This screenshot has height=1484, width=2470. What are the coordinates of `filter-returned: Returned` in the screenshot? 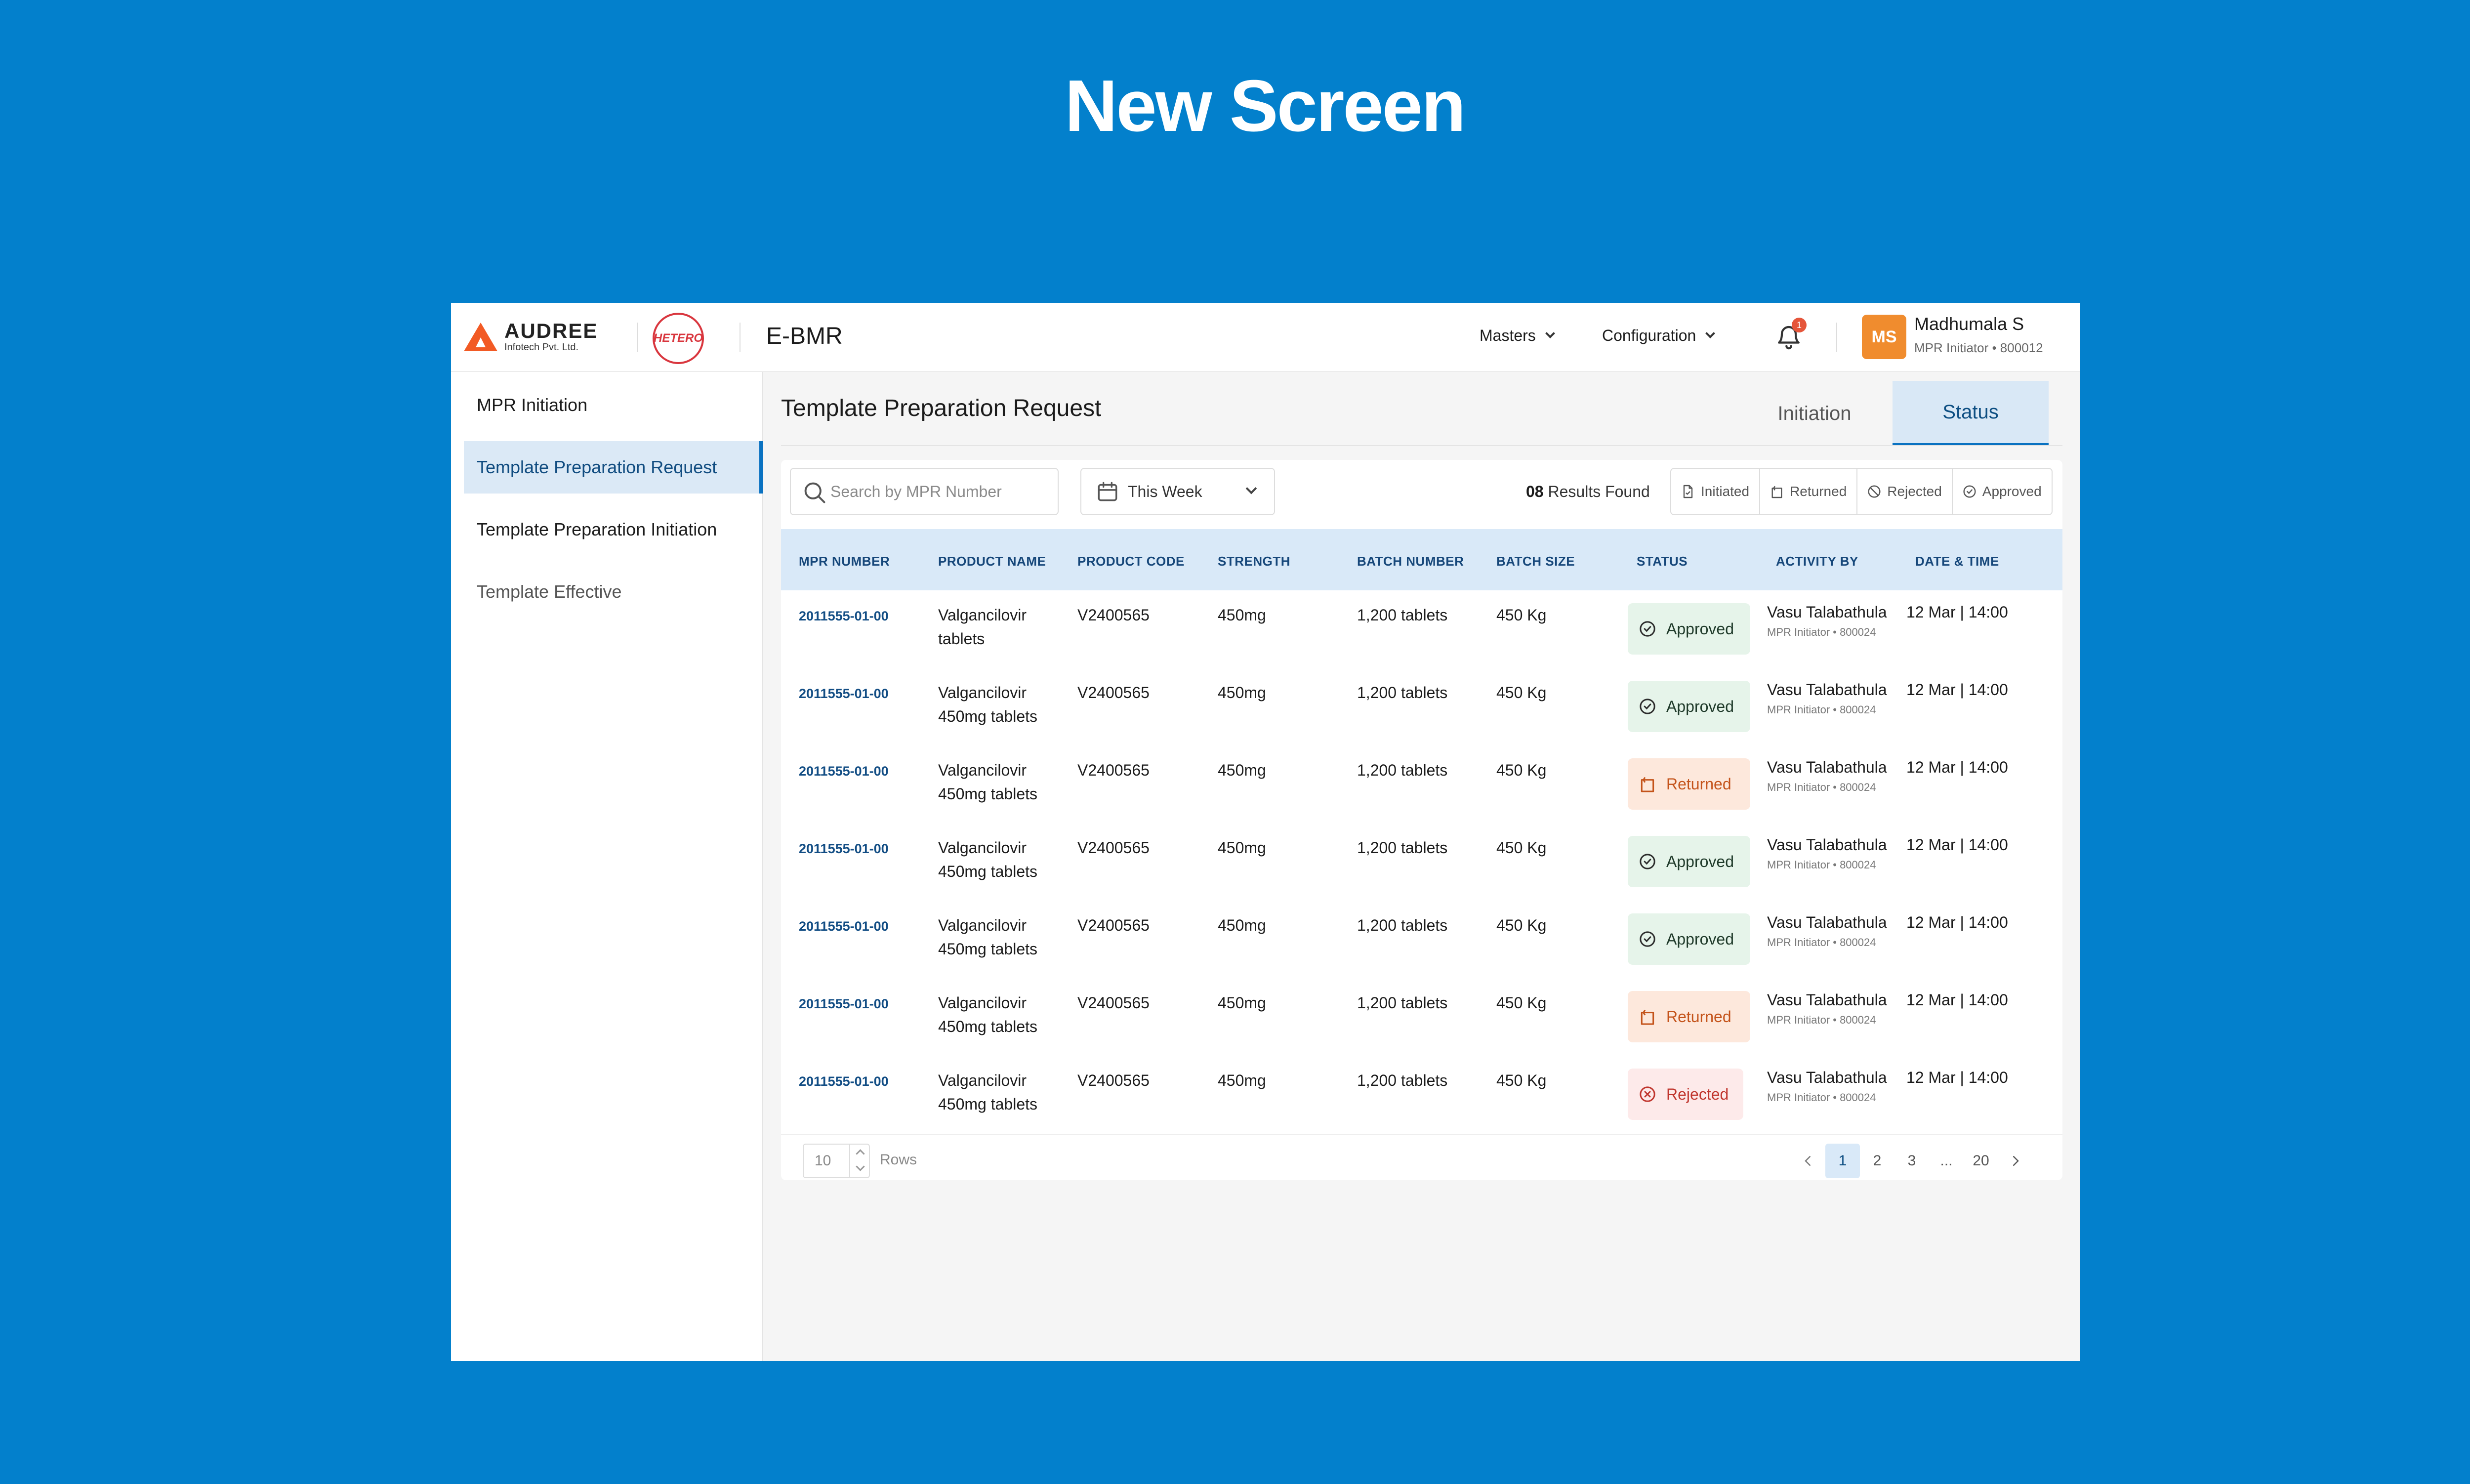 It's located at (1809, 491).